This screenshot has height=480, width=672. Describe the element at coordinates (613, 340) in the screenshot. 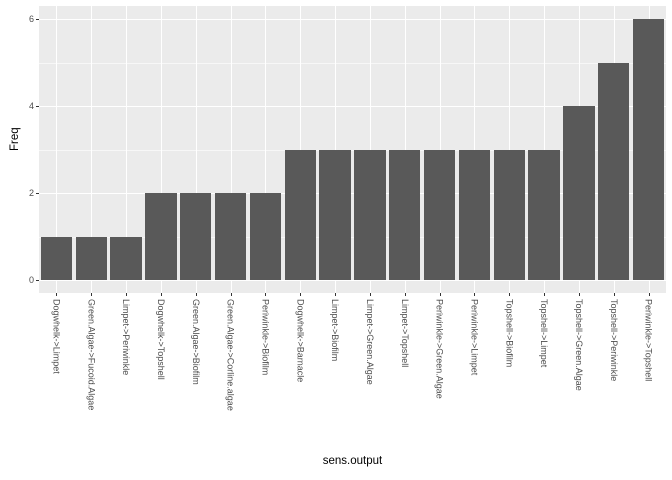

I see `x-tick-label: Topshell->Periwinkle` at that location.